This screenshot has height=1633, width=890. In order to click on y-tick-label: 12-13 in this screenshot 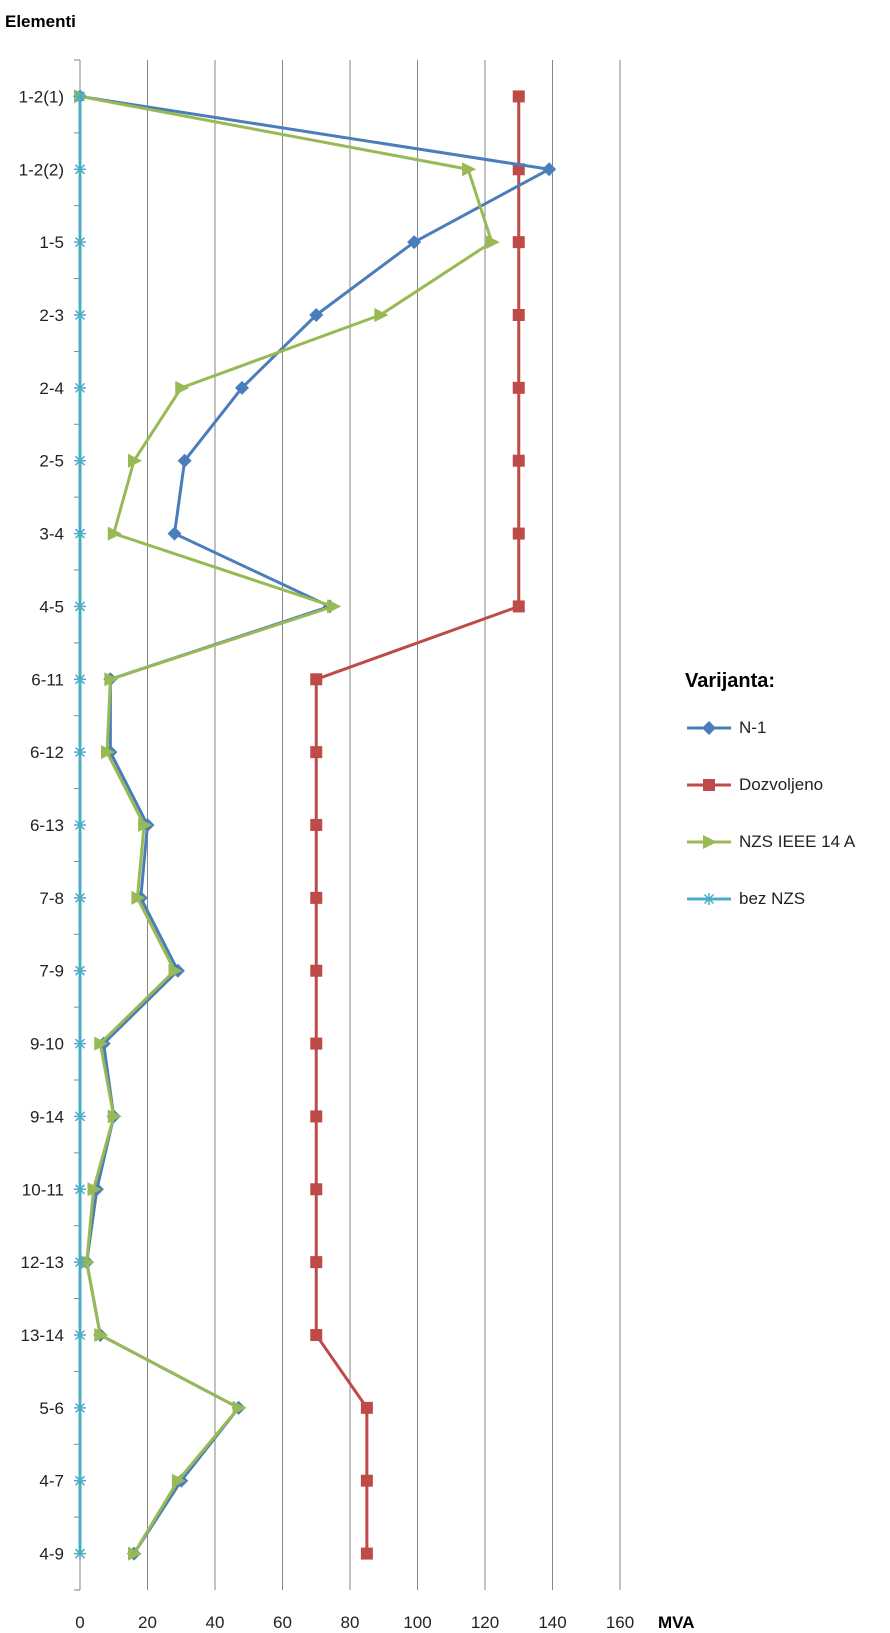, I will do `click(42, 1262)`.